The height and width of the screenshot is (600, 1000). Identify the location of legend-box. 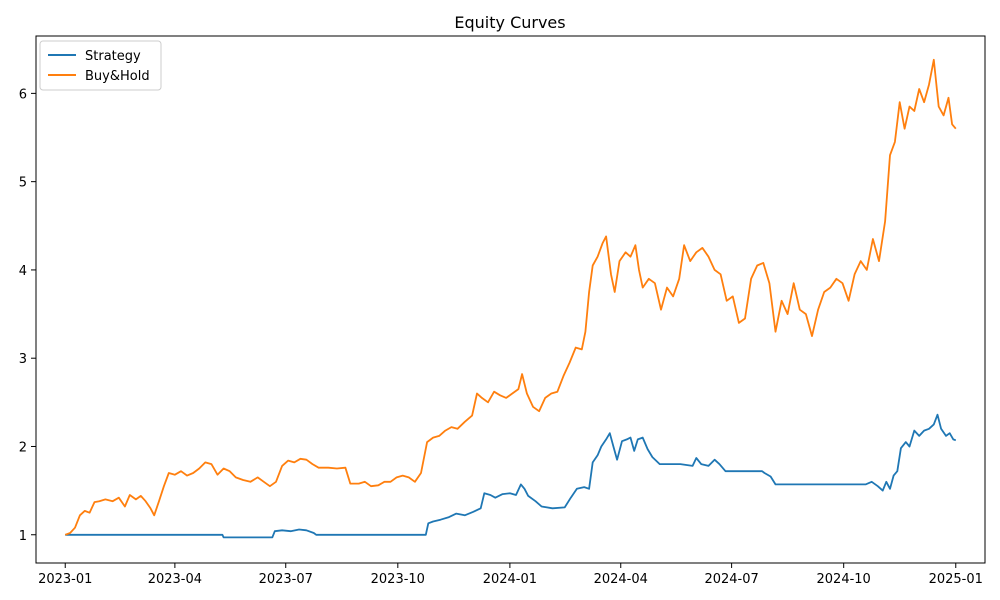
(100, 65).